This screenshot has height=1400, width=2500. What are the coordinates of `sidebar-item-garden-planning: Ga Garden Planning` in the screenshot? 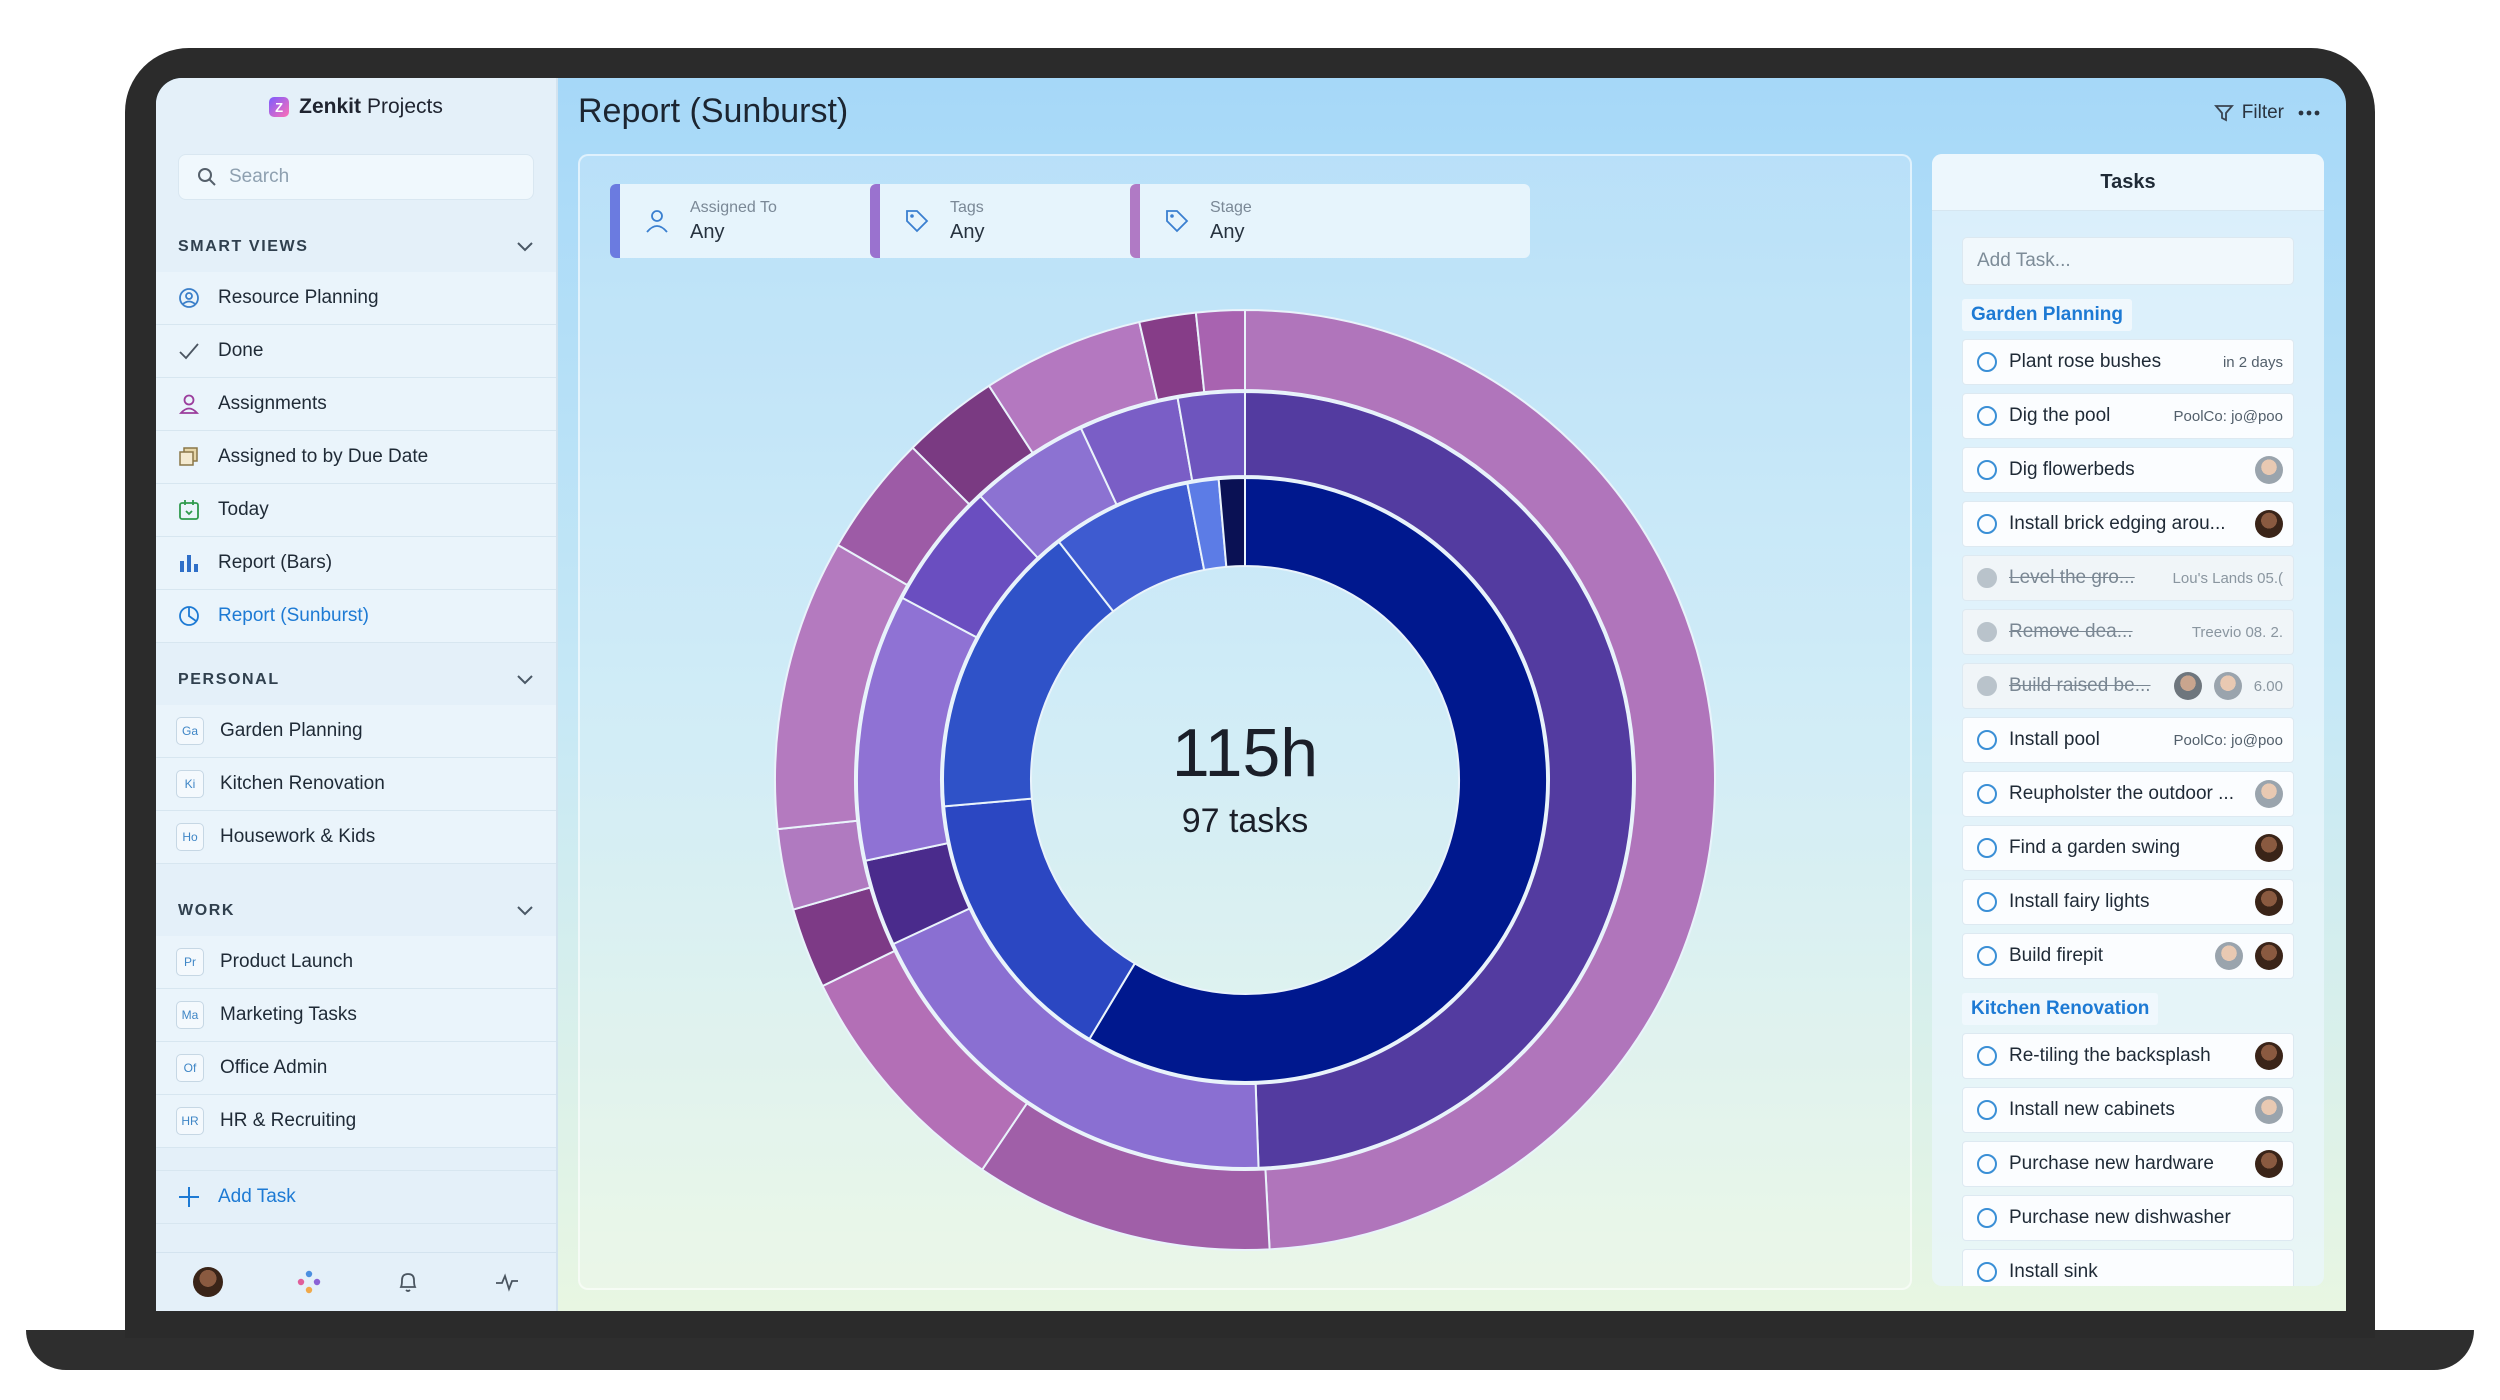 It's located at (356, 731).